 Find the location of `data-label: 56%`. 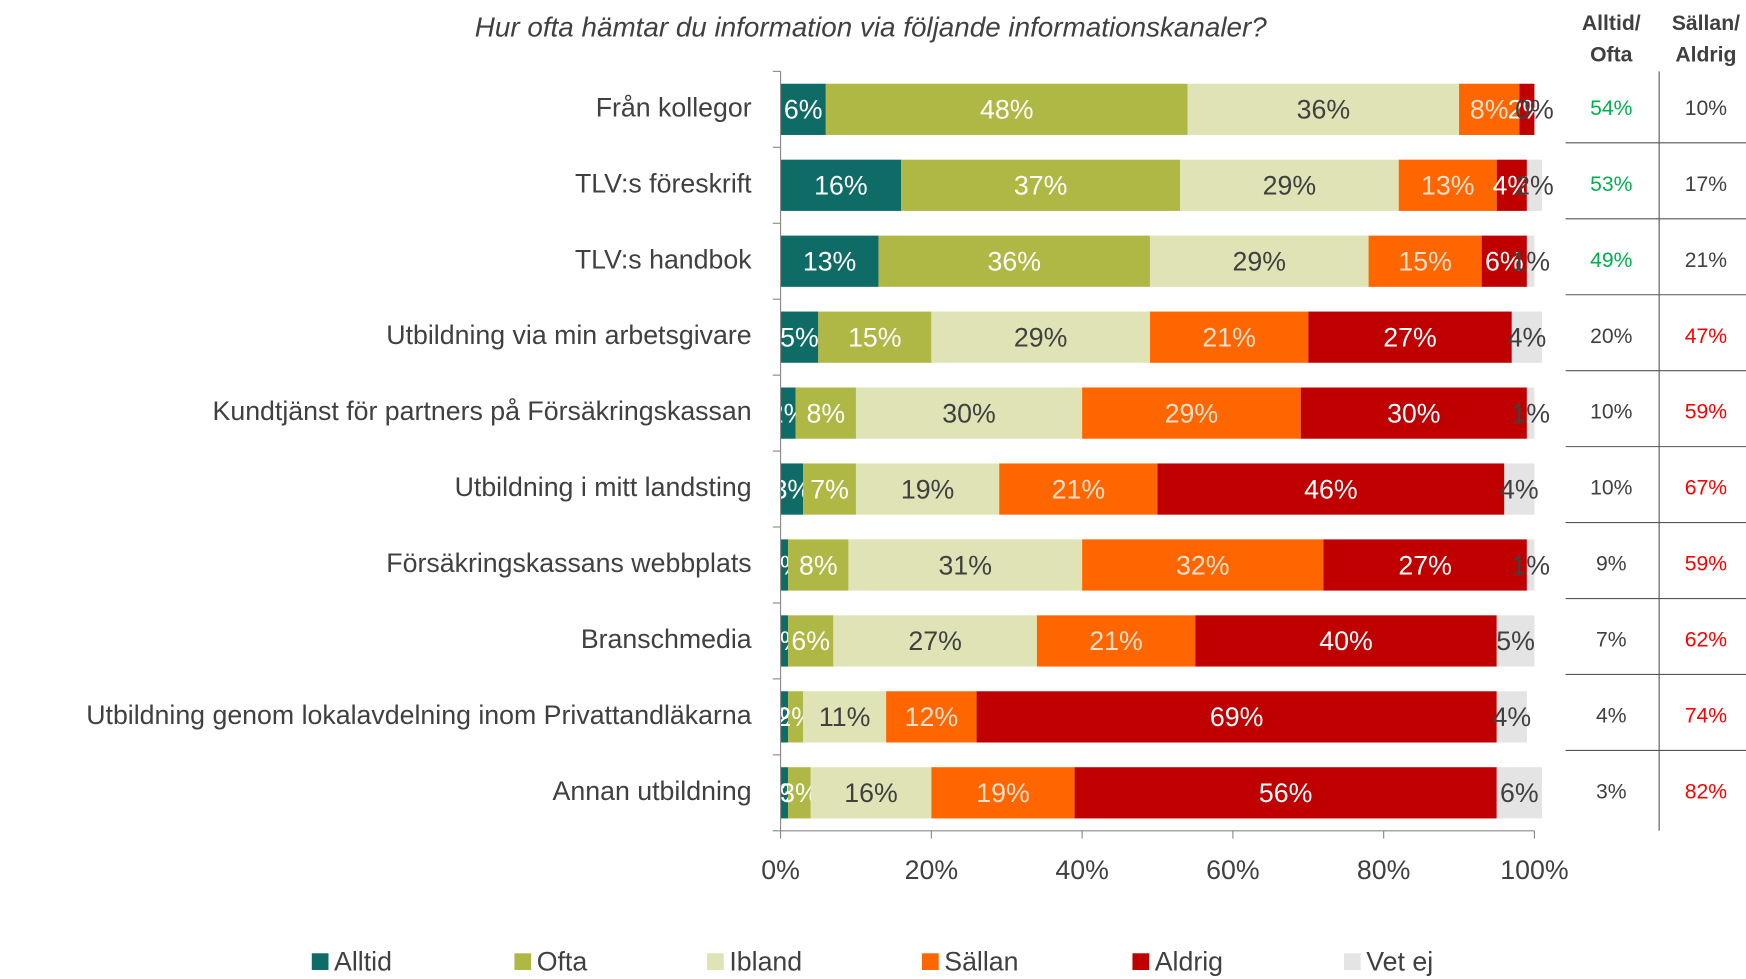

data-label: 56% is located at coordinates (1285, 793).